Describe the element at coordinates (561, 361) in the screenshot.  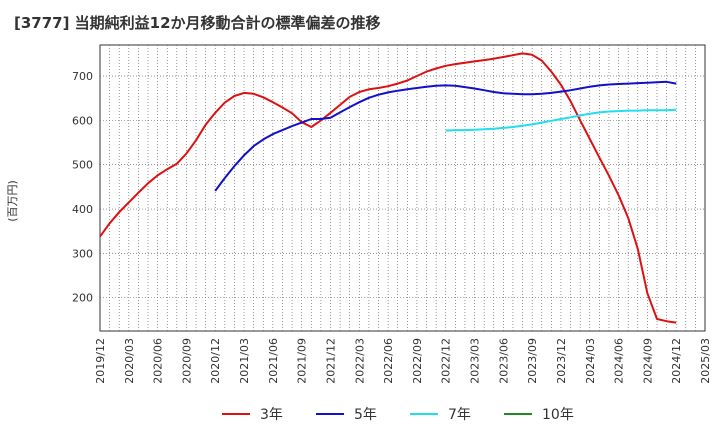
I see `x-tick-label: 2023/12` at that location.